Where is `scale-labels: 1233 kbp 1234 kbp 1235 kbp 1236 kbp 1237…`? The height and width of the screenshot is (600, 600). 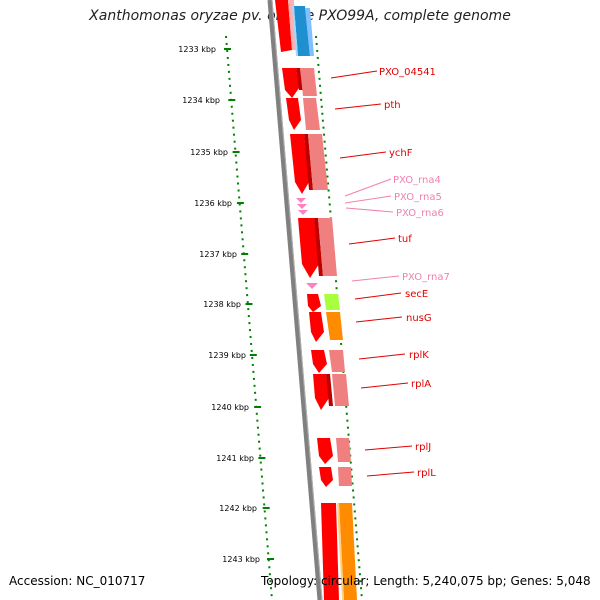
scale-labels: 1233 kbp 1234 kbp 1235 kbp 1236 kbp 1237… is located at coordinates (219, 304).